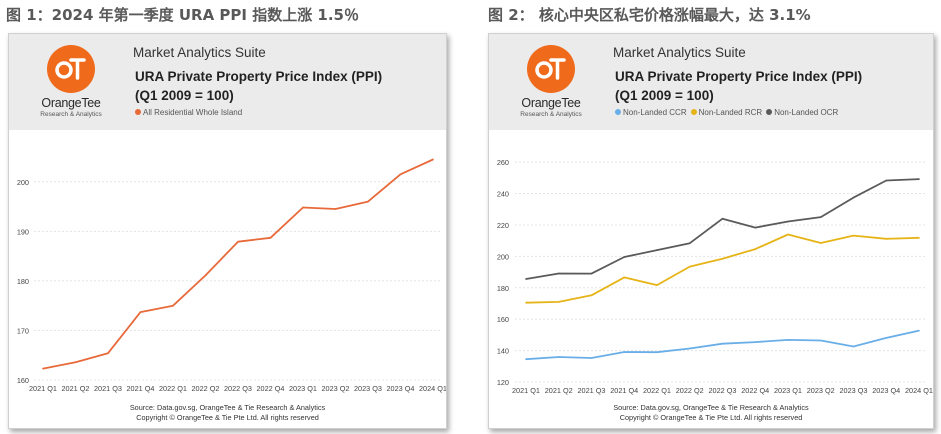  Describe the element at coordinates (551, 103) in the screenshot. I see `logo-wordmark: OrangeTee` at that location.